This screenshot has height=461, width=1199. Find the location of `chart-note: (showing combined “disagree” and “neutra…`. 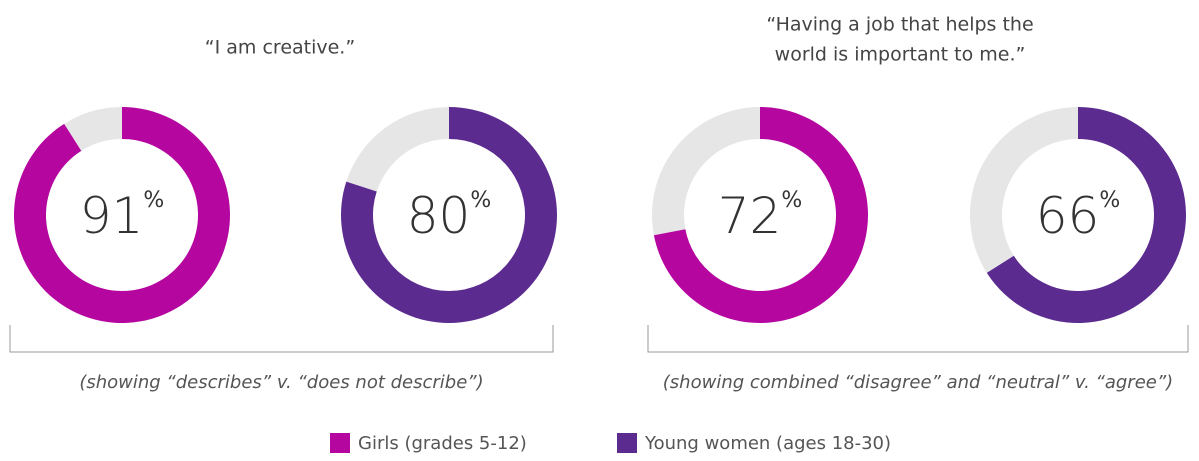

chart-note: (showing combined “disagree” and “neutra… is located at coordinates (918, 382).